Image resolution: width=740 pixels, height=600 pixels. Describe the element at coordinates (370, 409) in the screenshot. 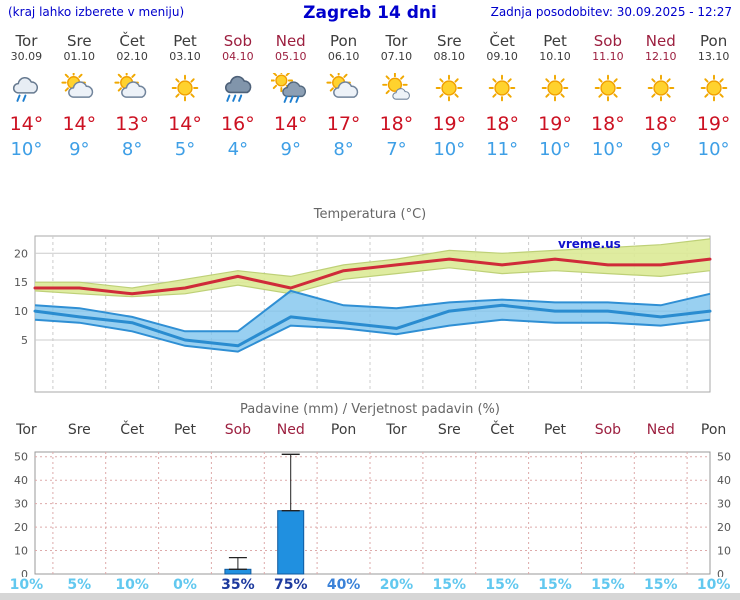

I see `precipitation-chart-title: Padavine (mm) / Verjetnost padavin (%)` at that location.